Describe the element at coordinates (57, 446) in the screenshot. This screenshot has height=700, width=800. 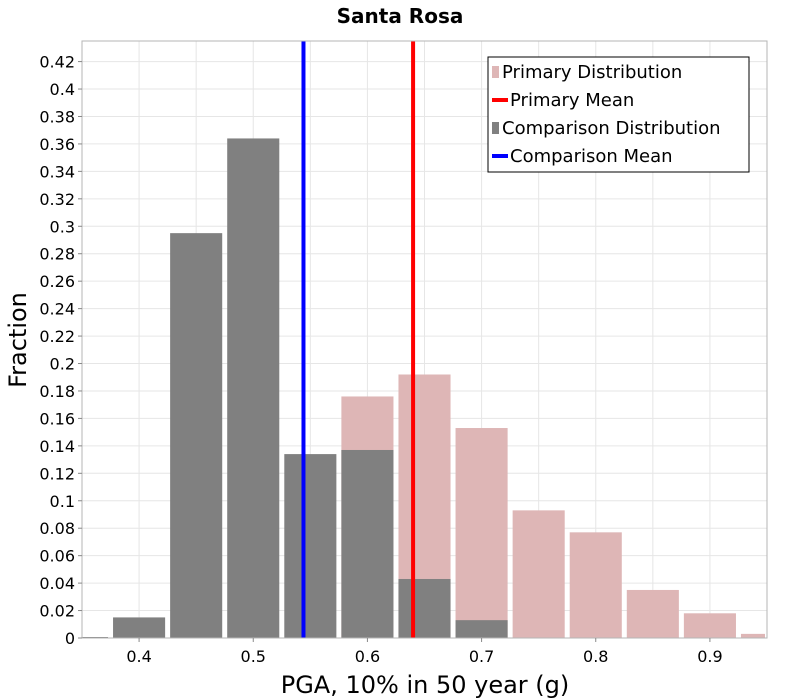
I see `y-tick-label: 0.14` at that location.